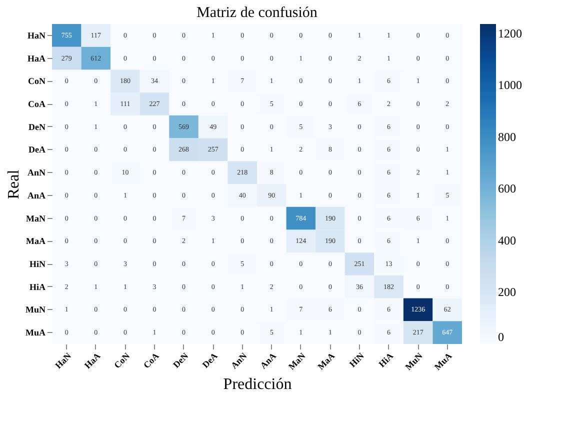 Image resolution: width=563 pixels, height=423 pixels. I want to click on y-tick-label: AnN, so click(36, 173).